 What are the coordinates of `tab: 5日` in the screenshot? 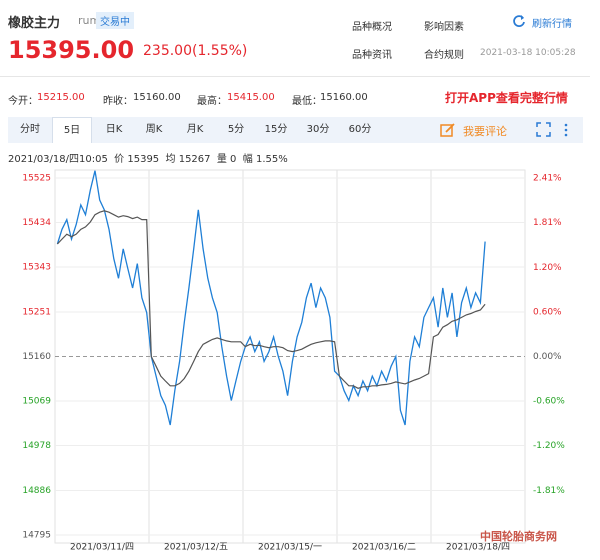 It's located at (72, 130).